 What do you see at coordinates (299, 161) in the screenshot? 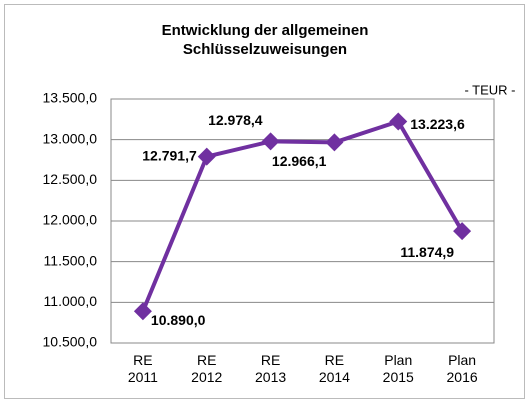
I see `data-label: 12.966,1` at bounding box center [299, 161].